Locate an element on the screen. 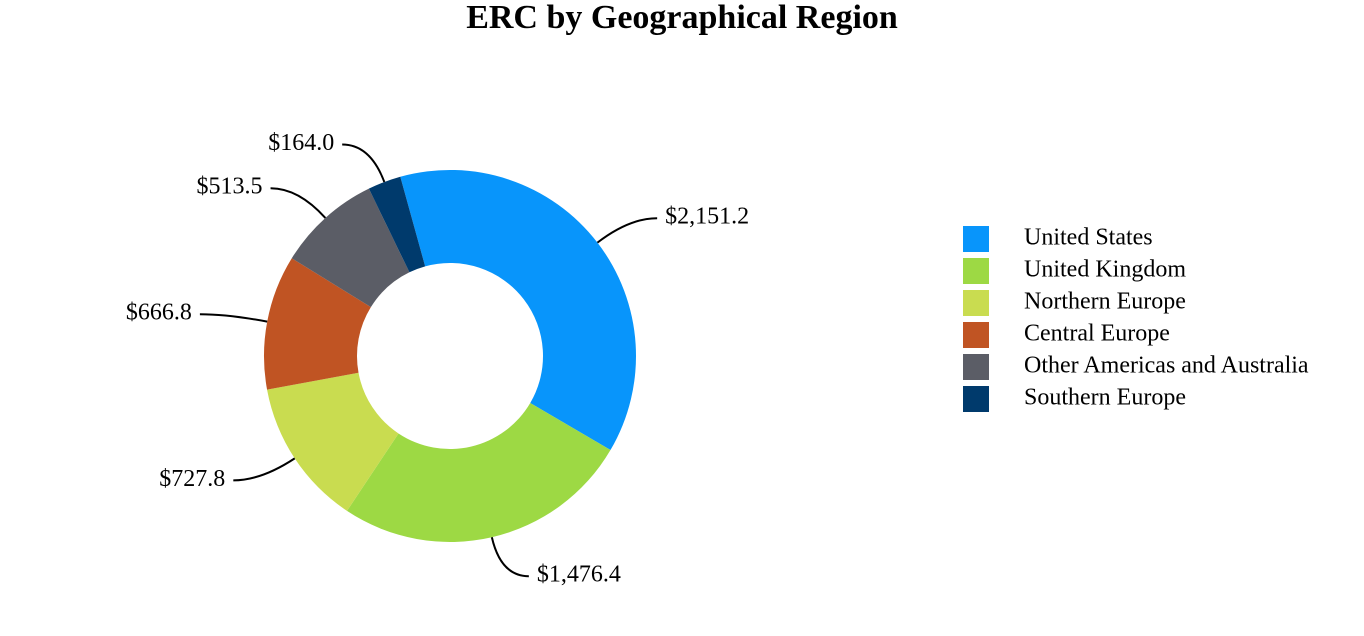 This screenshot has height=636, width=1364. chart-title: ERC by Geographical Region is located at coordinates (682, 18).